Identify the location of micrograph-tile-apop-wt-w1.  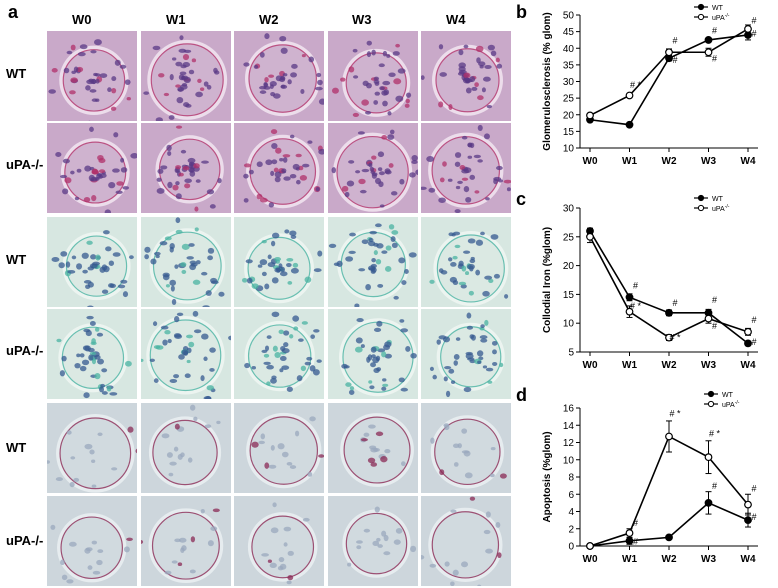
(186, 448).